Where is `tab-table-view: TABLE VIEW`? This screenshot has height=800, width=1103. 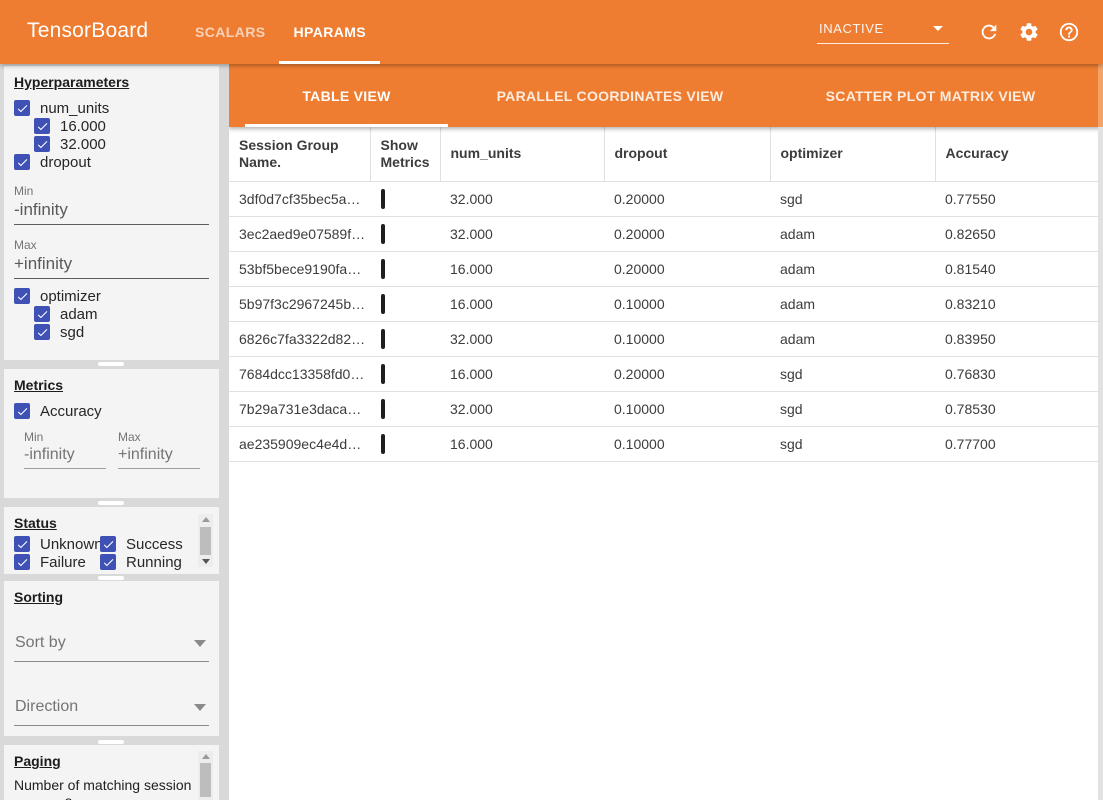
tab-table-view: TABLE VIEW is located at coordinates (346, 95).